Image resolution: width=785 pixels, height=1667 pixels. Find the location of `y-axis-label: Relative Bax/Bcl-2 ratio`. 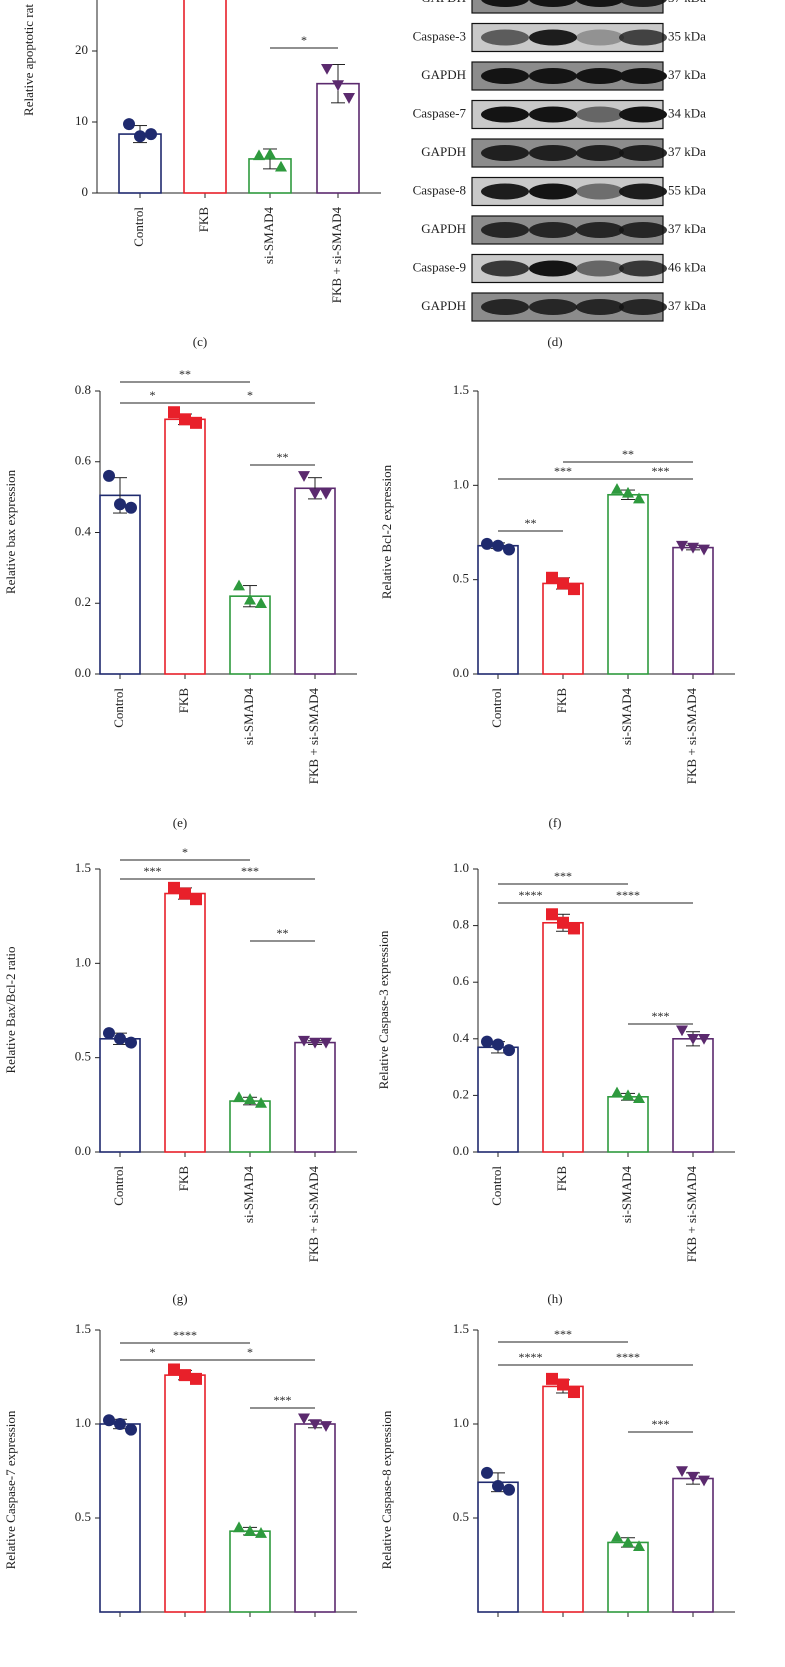

y-axis-label: Relative Bax/Bcl-2 ratio is located at coordinates (10, 1009).